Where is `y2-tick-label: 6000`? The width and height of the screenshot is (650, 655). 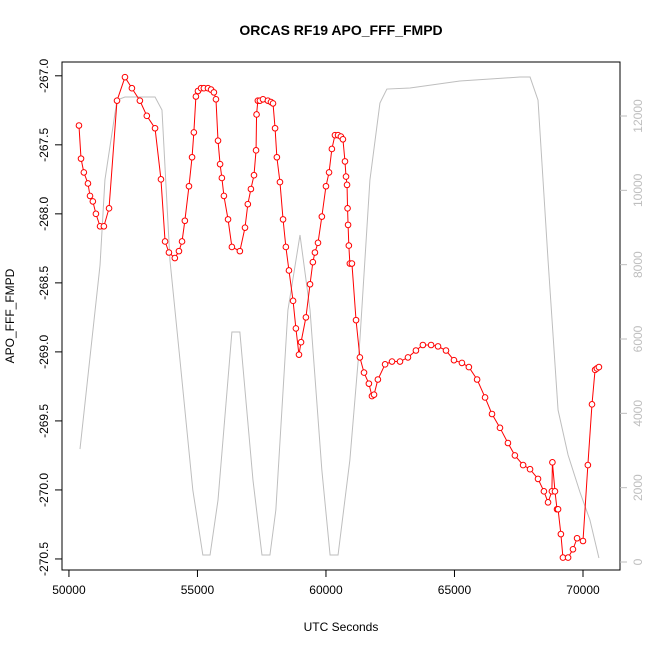
y2-tick-label: 6000 is located at coordinates (638, 338).